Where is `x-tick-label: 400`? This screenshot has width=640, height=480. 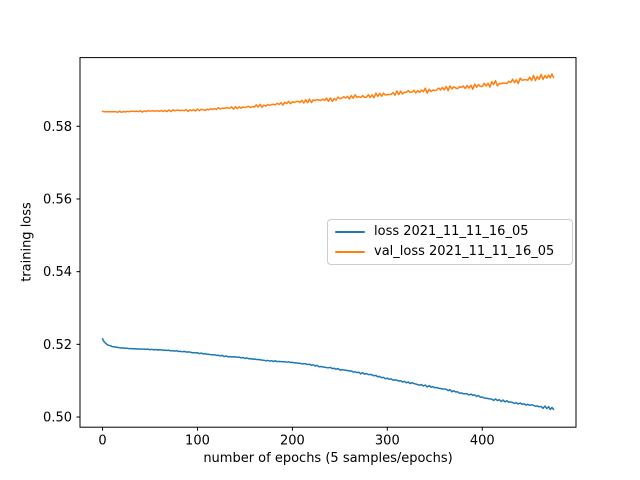 x-tick-label: 400 is located at coordinates (482, 441).